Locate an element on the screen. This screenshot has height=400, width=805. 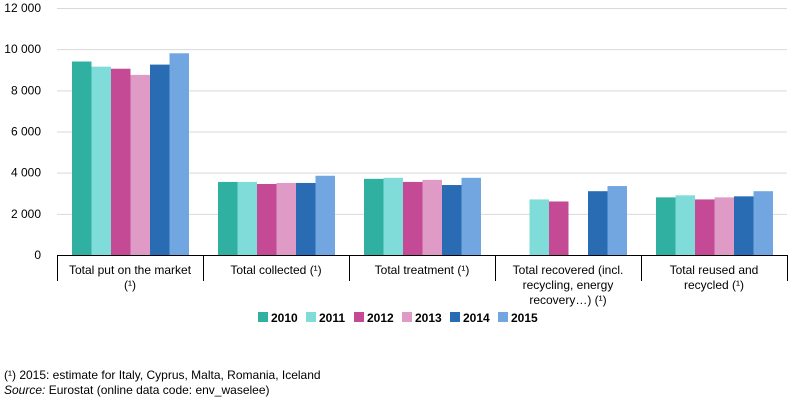
y-tick-label: 10 000 is located at coordinates (22, 49).